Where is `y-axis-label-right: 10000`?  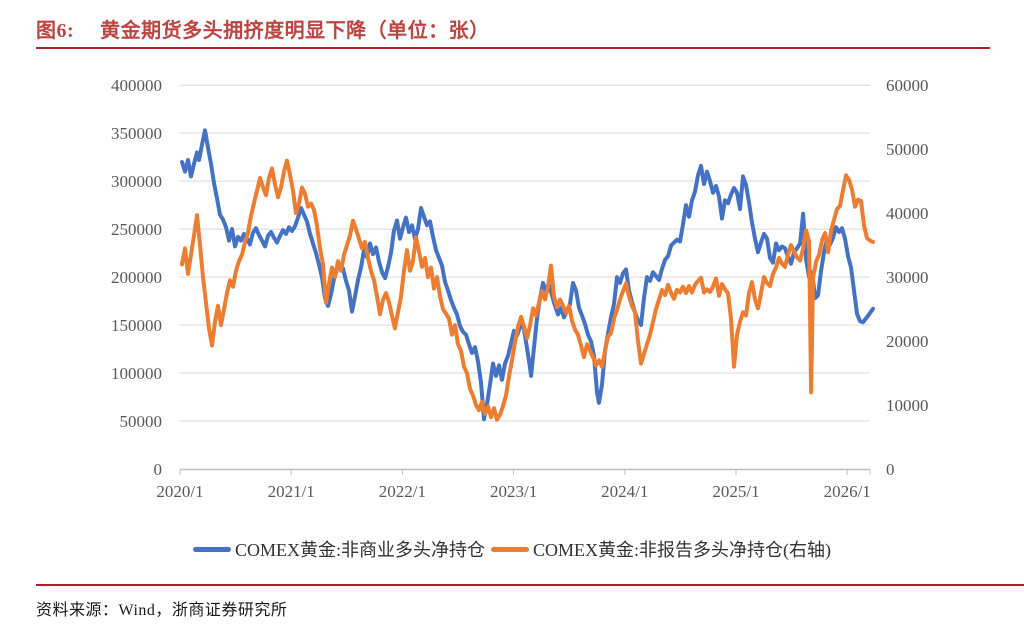 y-axis-label-right: 10000 is located at coordinates (907, 406).